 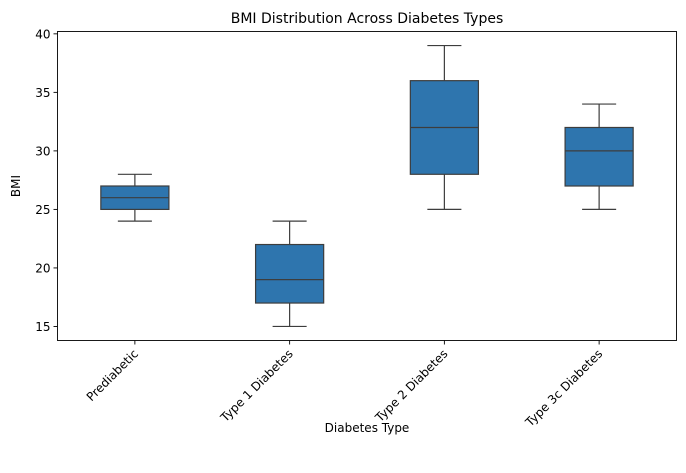 What do you see at coordinates (135, 197) in the screenshot?
I see `box-prediabetic` at bounding box center [135, 197].